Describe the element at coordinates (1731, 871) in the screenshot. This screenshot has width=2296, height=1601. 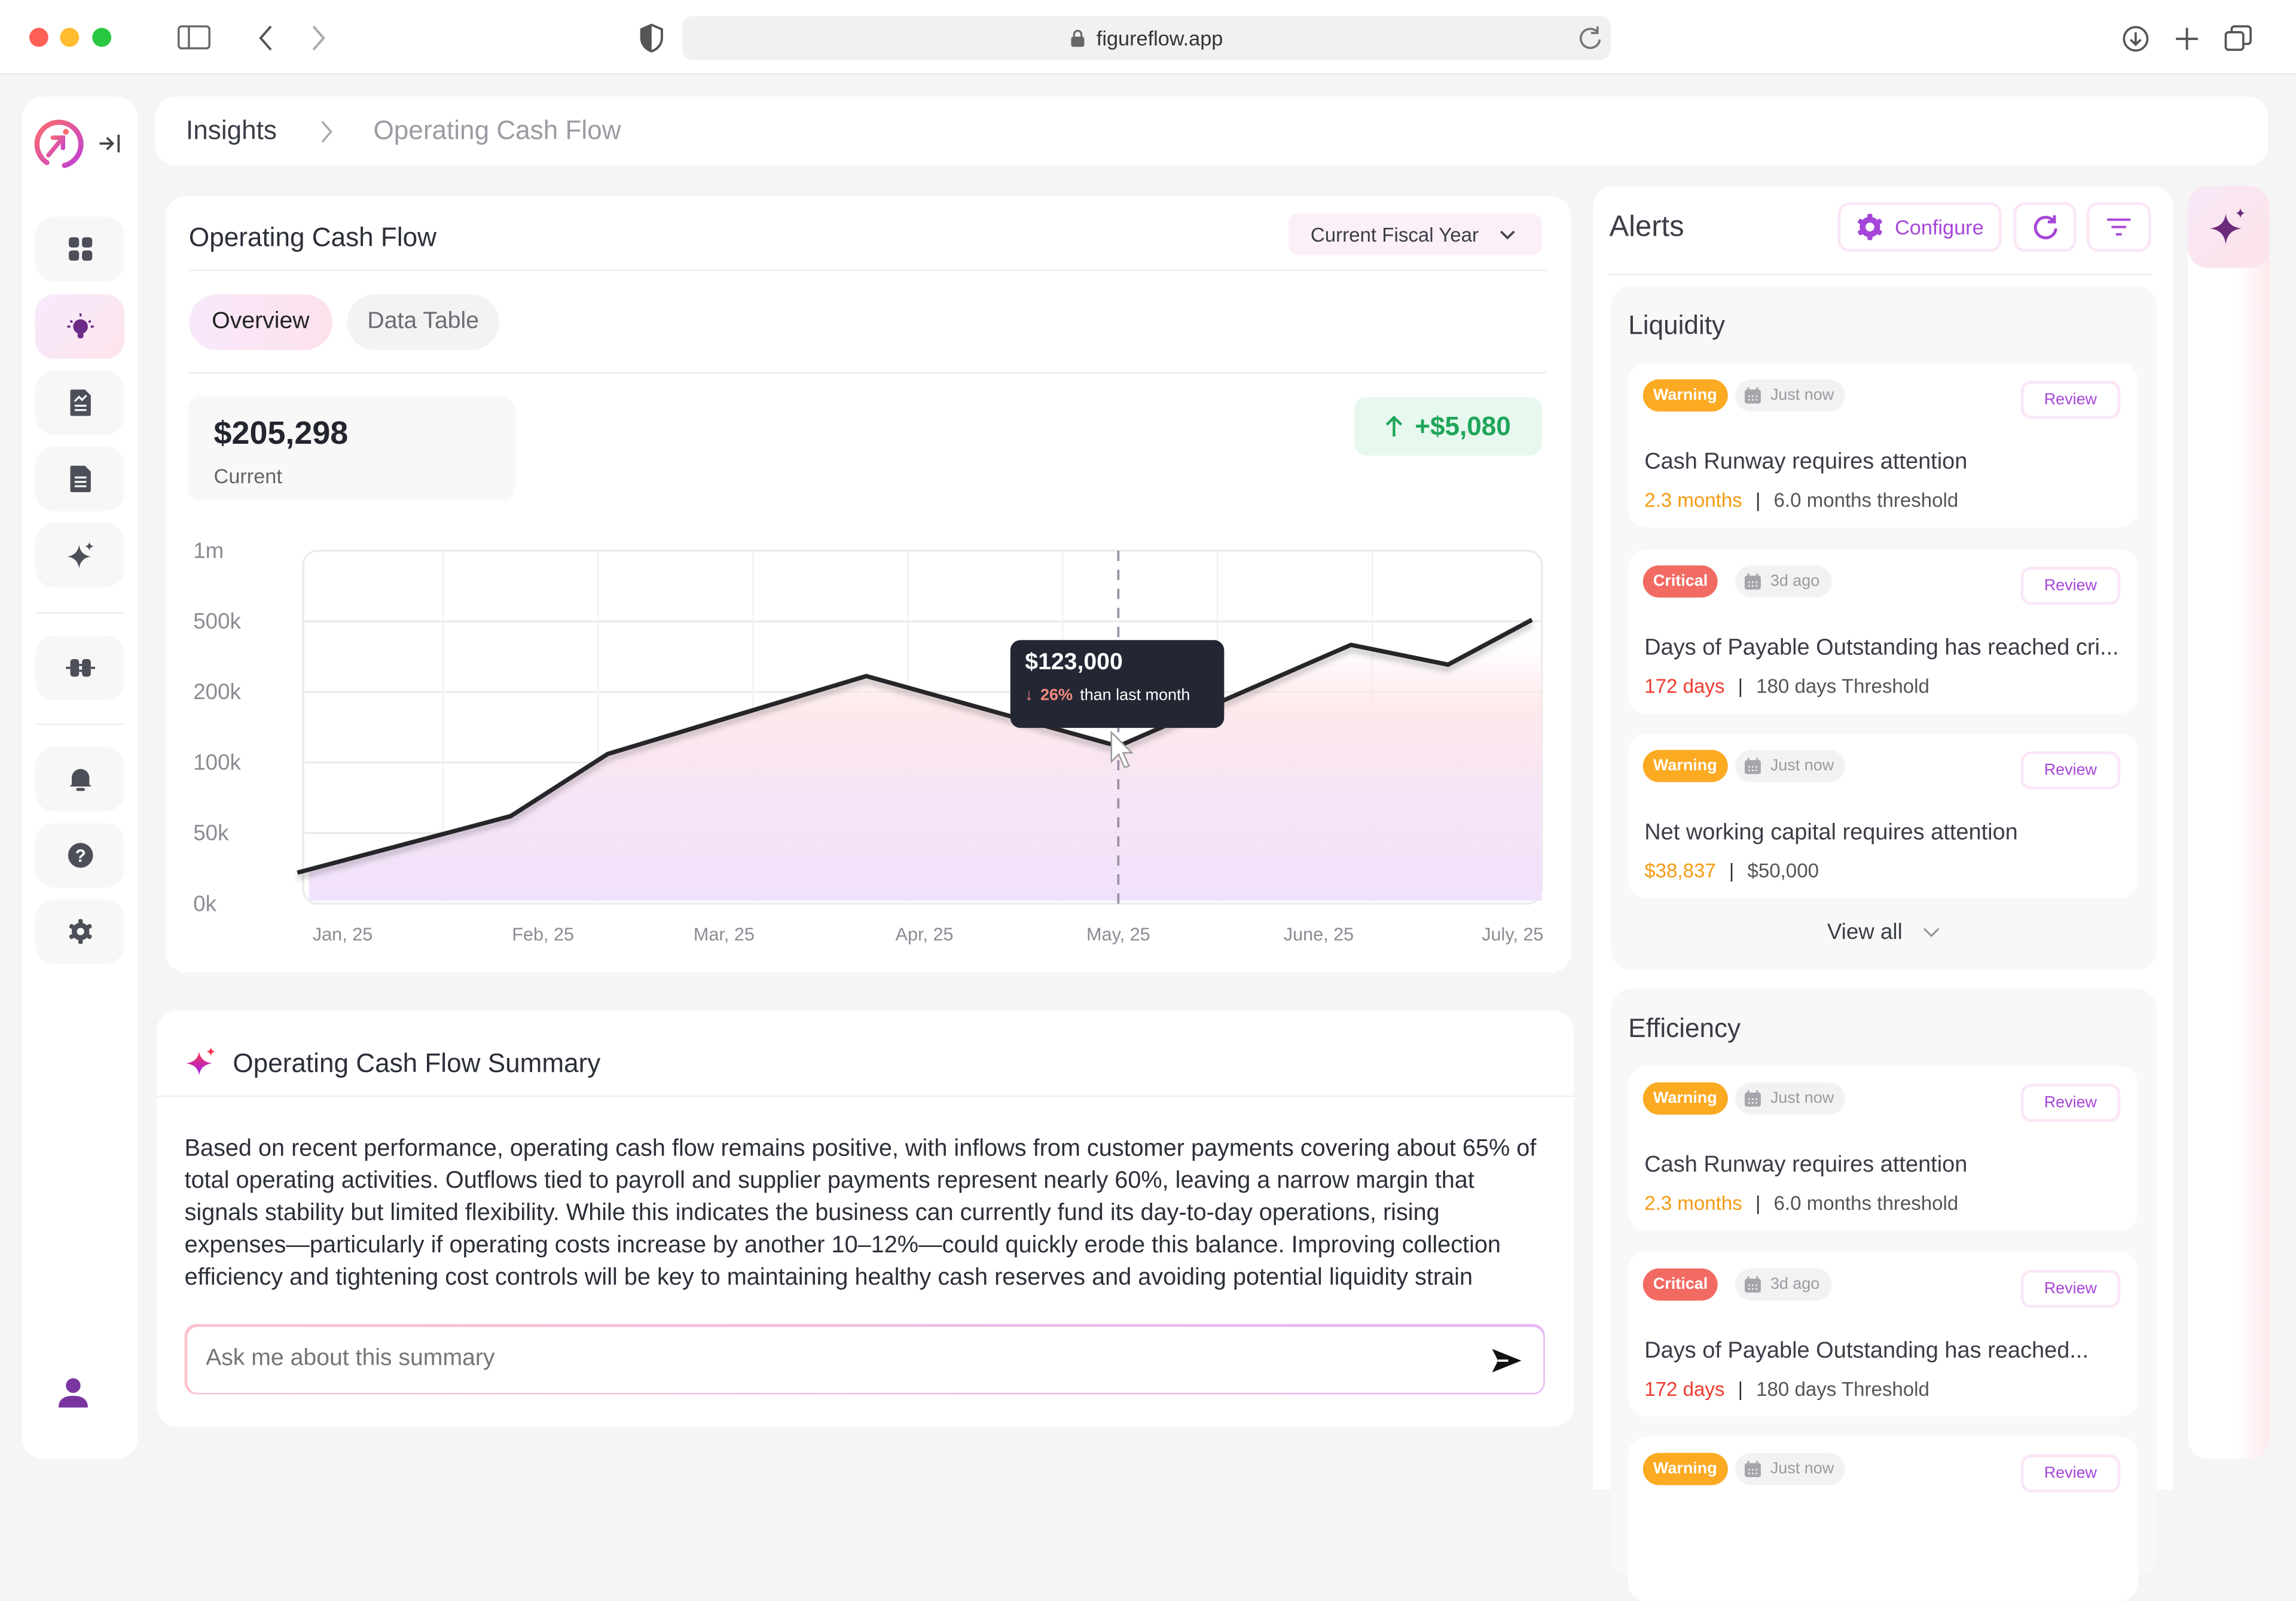
I see `alert-metric: $38,837|$50,000` at that location.